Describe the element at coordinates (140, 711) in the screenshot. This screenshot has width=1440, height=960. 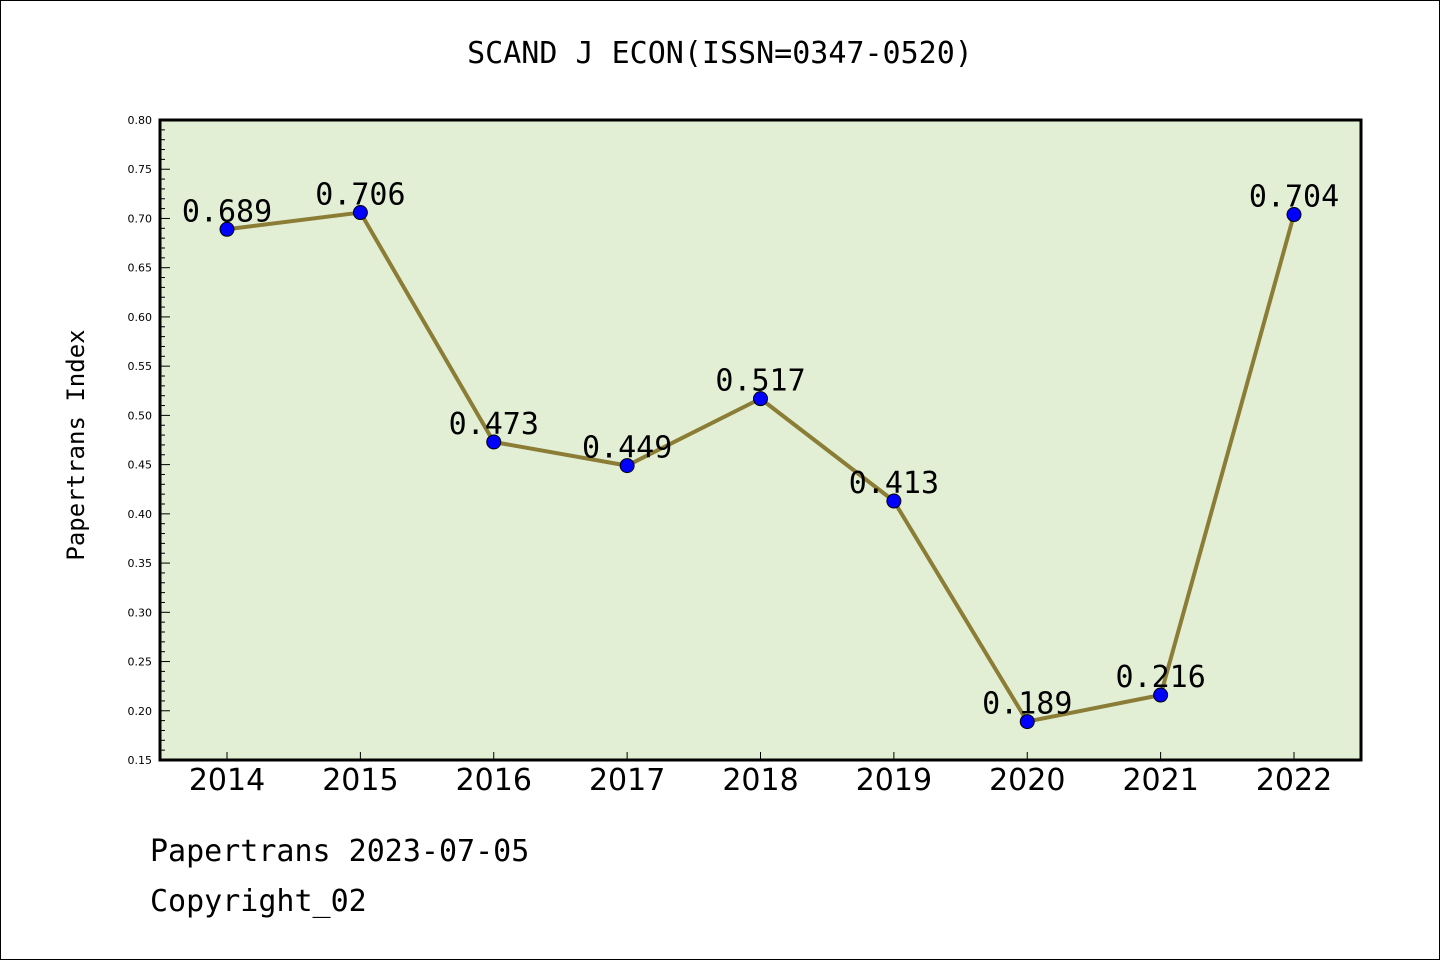
I see `y-tick-label: 0.20` at that location.